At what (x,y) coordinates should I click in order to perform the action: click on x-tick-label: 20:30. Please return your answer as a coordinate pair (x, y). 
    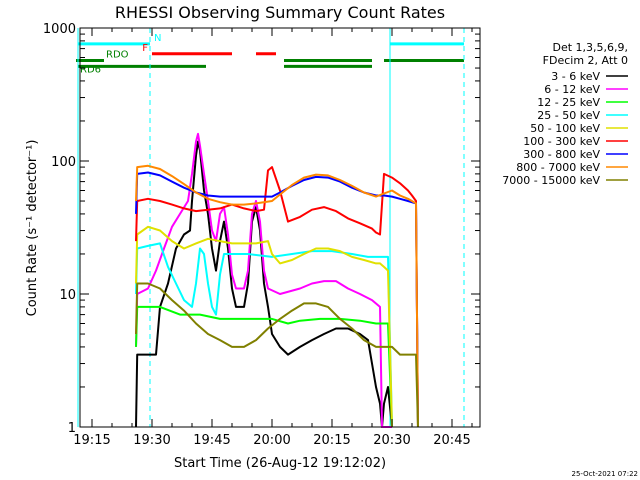
    Looking at the image, I should click on (391, 440).